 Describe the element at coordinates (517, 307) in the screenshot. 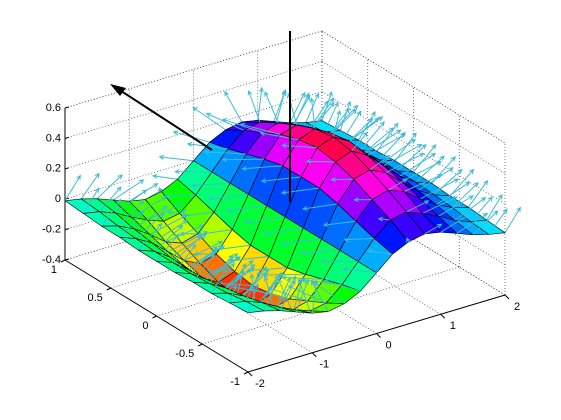

I see `x-tick-label: 2` at that location.